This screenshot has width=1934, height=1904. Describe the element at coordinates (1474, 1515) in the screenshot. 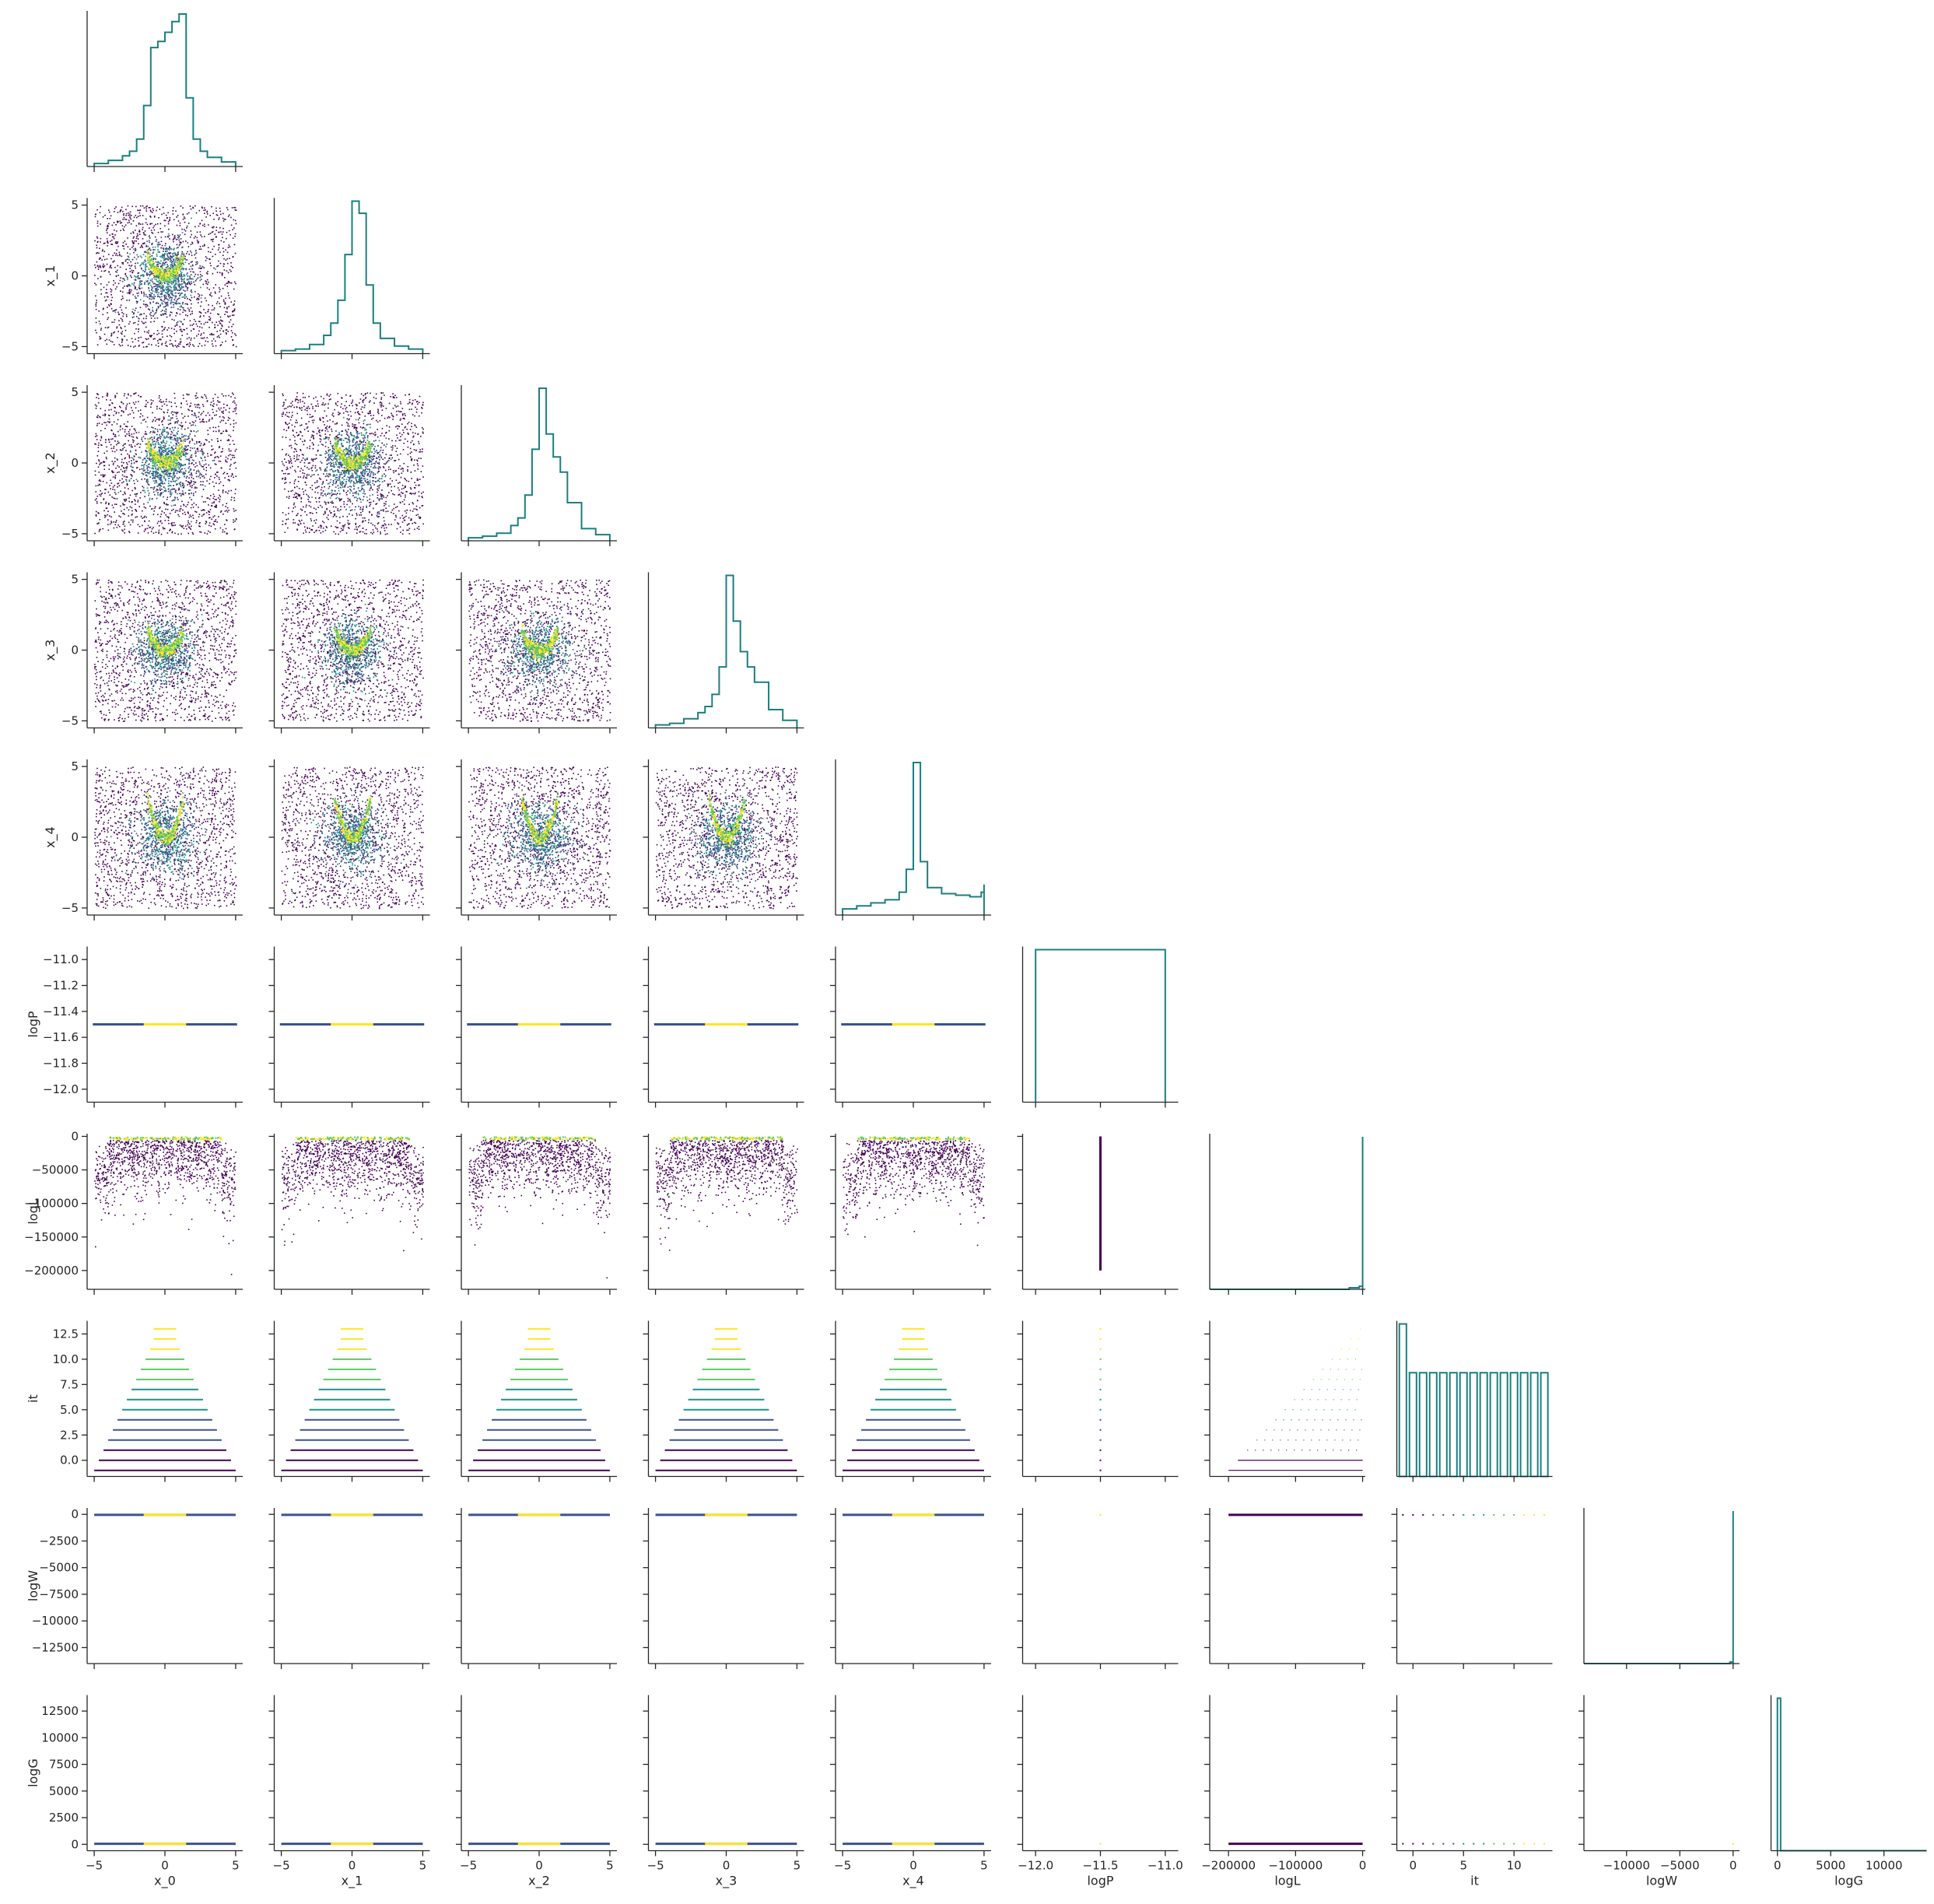

I see `scatter-points-logW-it` at that location.